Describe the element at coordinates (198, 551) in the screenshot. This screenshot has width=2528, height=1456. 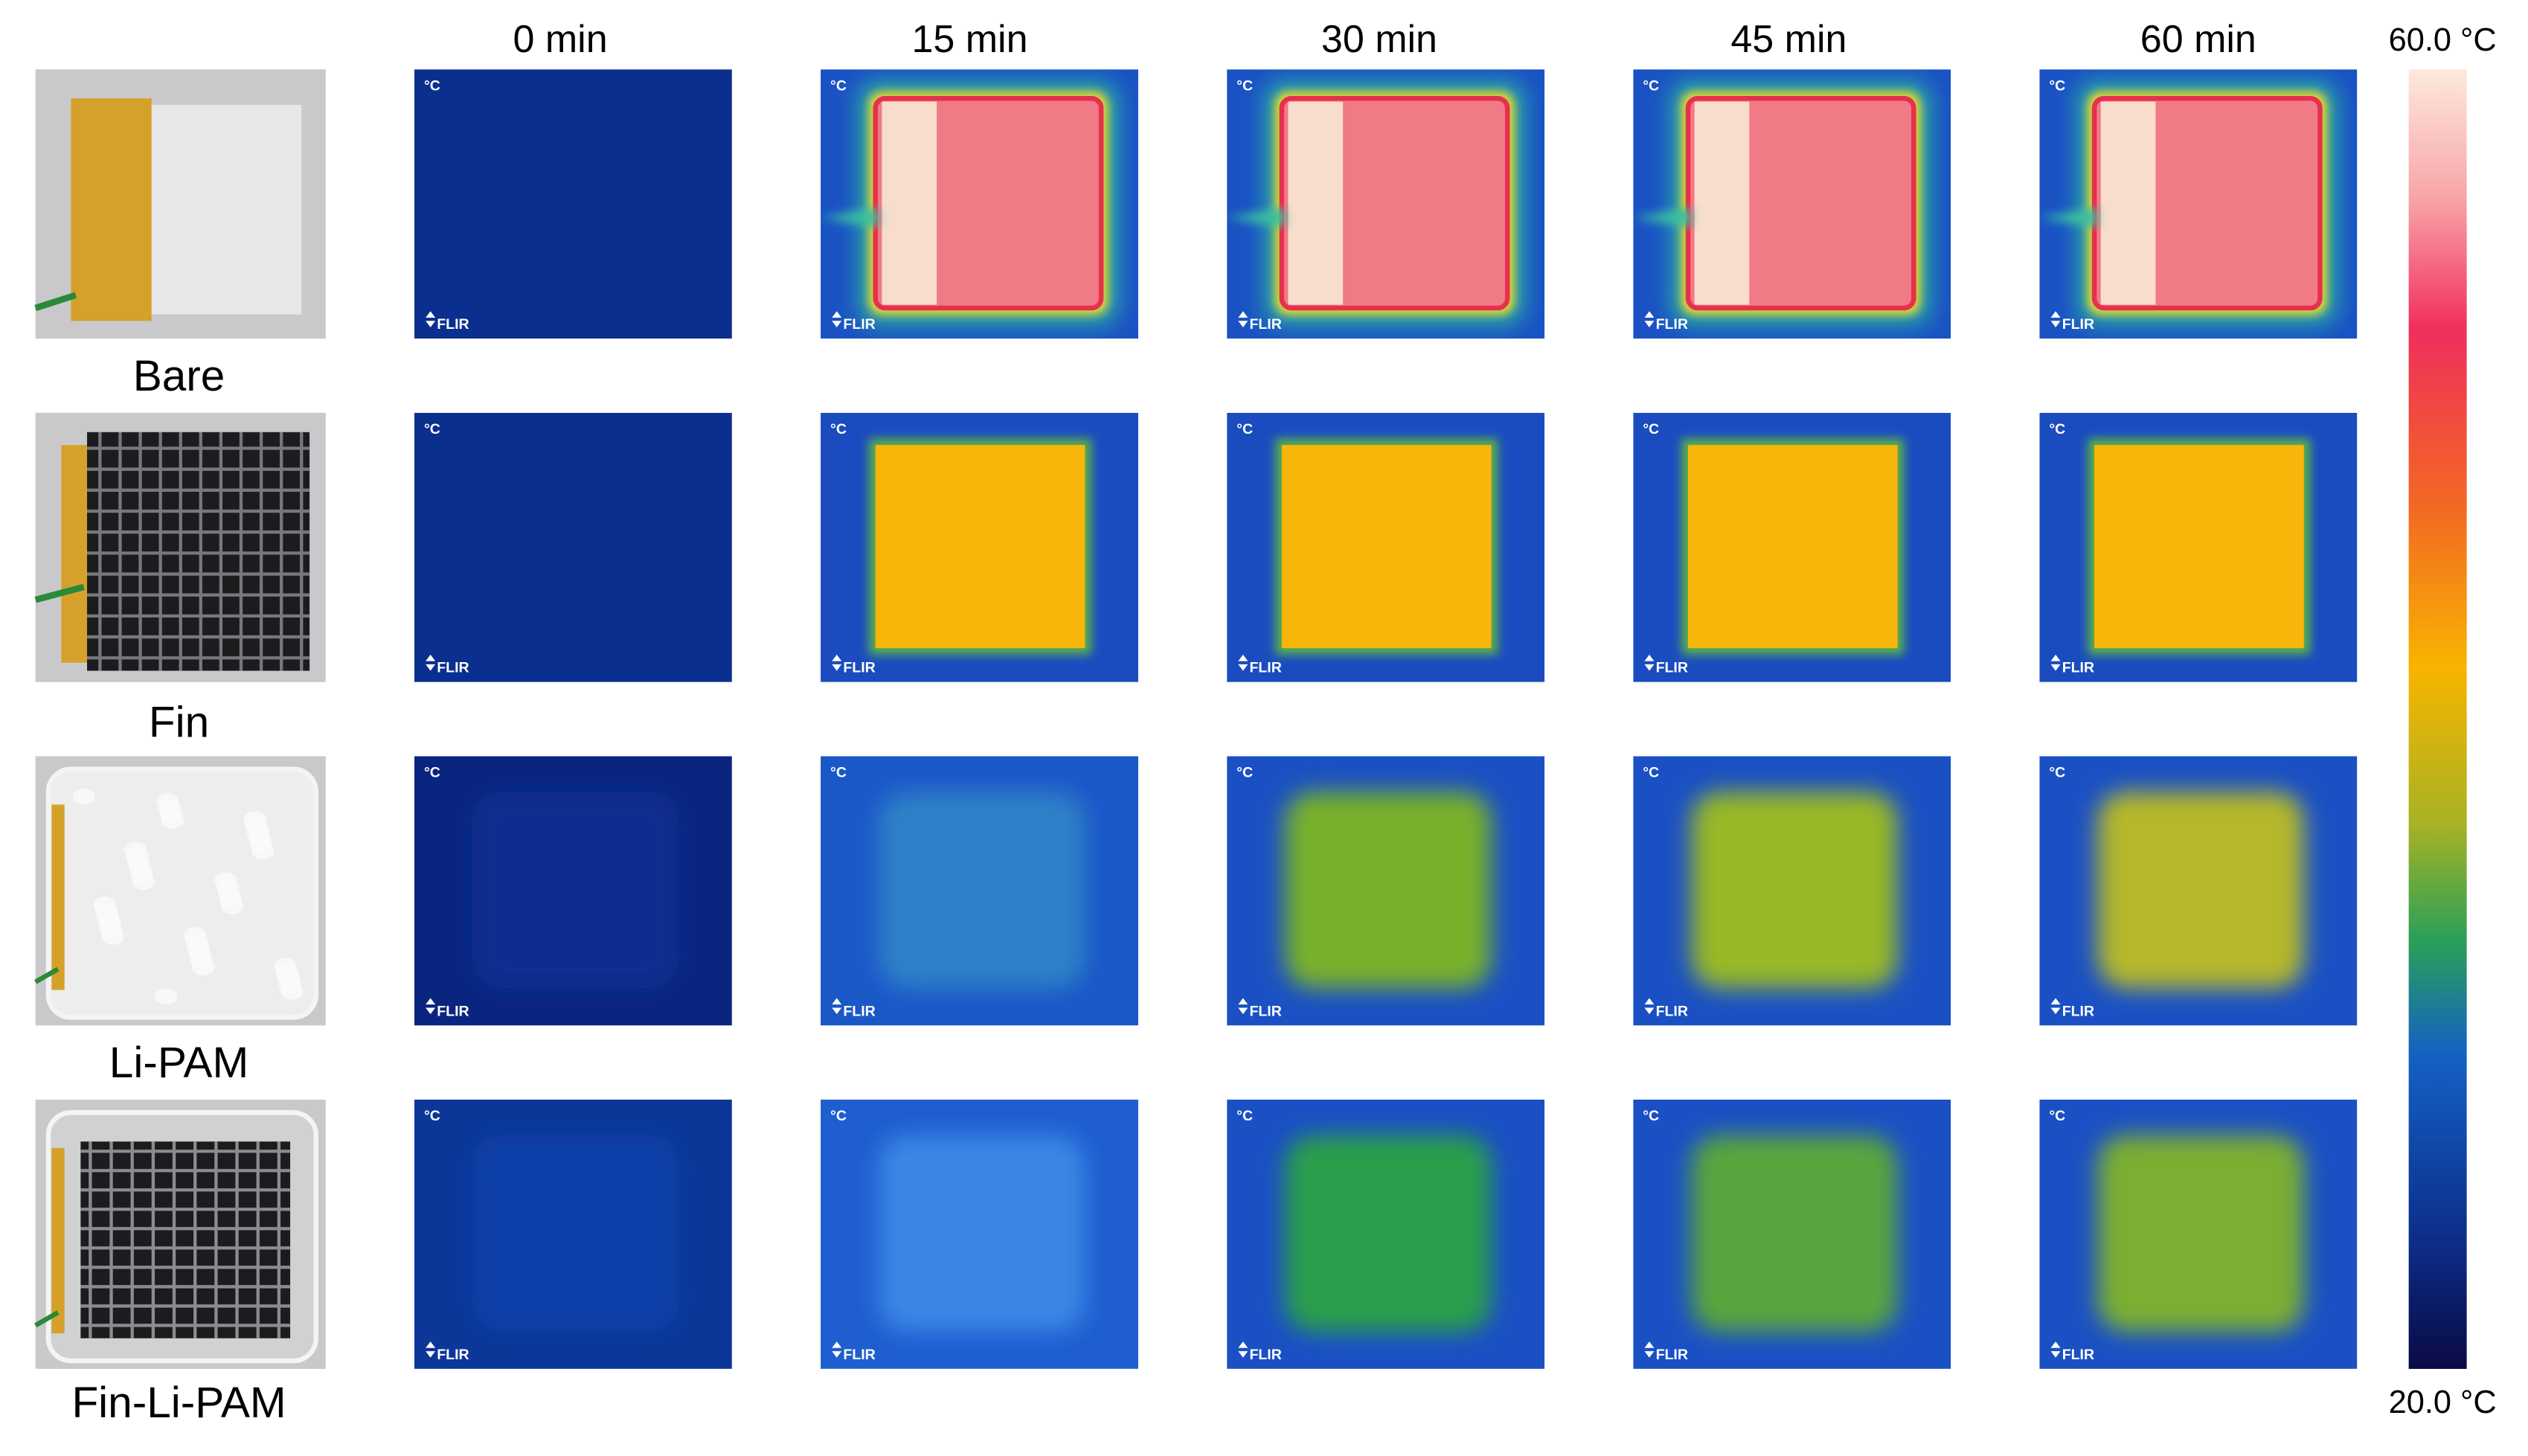
I see `fin` at that location.